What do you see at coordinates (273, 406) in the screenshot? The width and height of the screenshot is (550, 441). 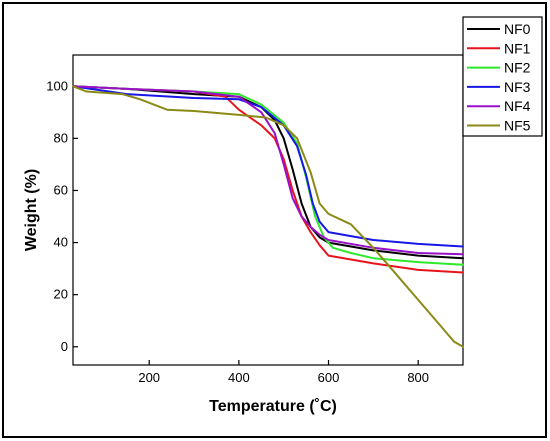 I see `x-axis-label: Temperature (˚C)` at bounding box center [273, 406].